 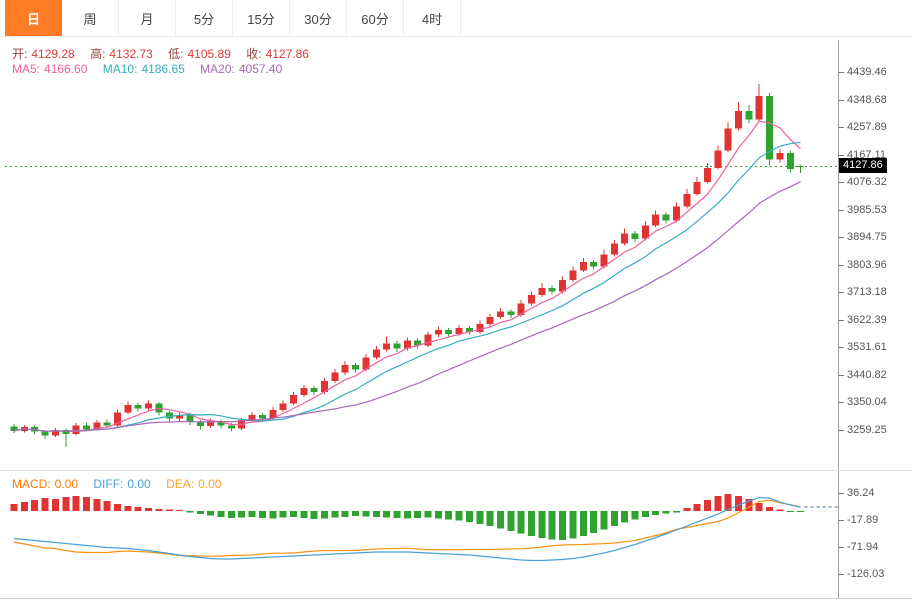 I want to click on tab-60min: 60分, so click(x=375, y=18).